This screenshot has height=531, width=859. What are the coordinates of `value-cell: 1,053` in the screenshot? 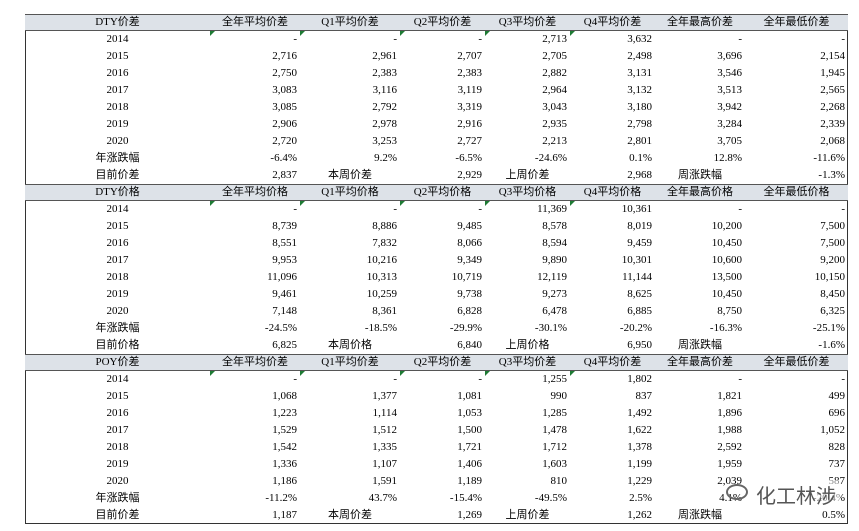 It's located at (469, 413).